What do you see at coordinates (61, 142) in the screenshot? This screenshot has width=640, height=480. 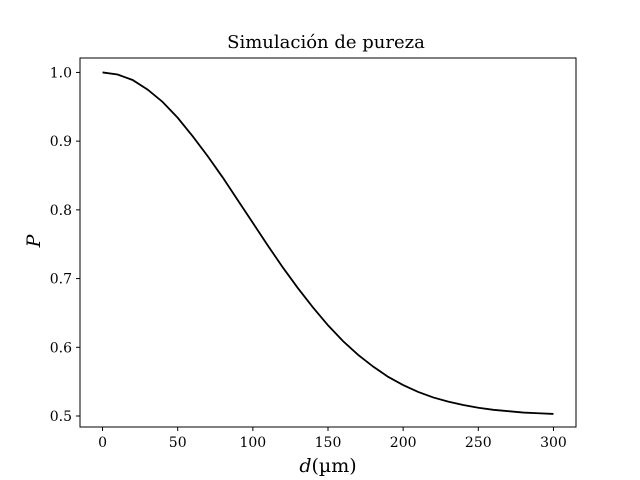 I see `y-tick-label: 0.9` at bounding box center [61, 142].